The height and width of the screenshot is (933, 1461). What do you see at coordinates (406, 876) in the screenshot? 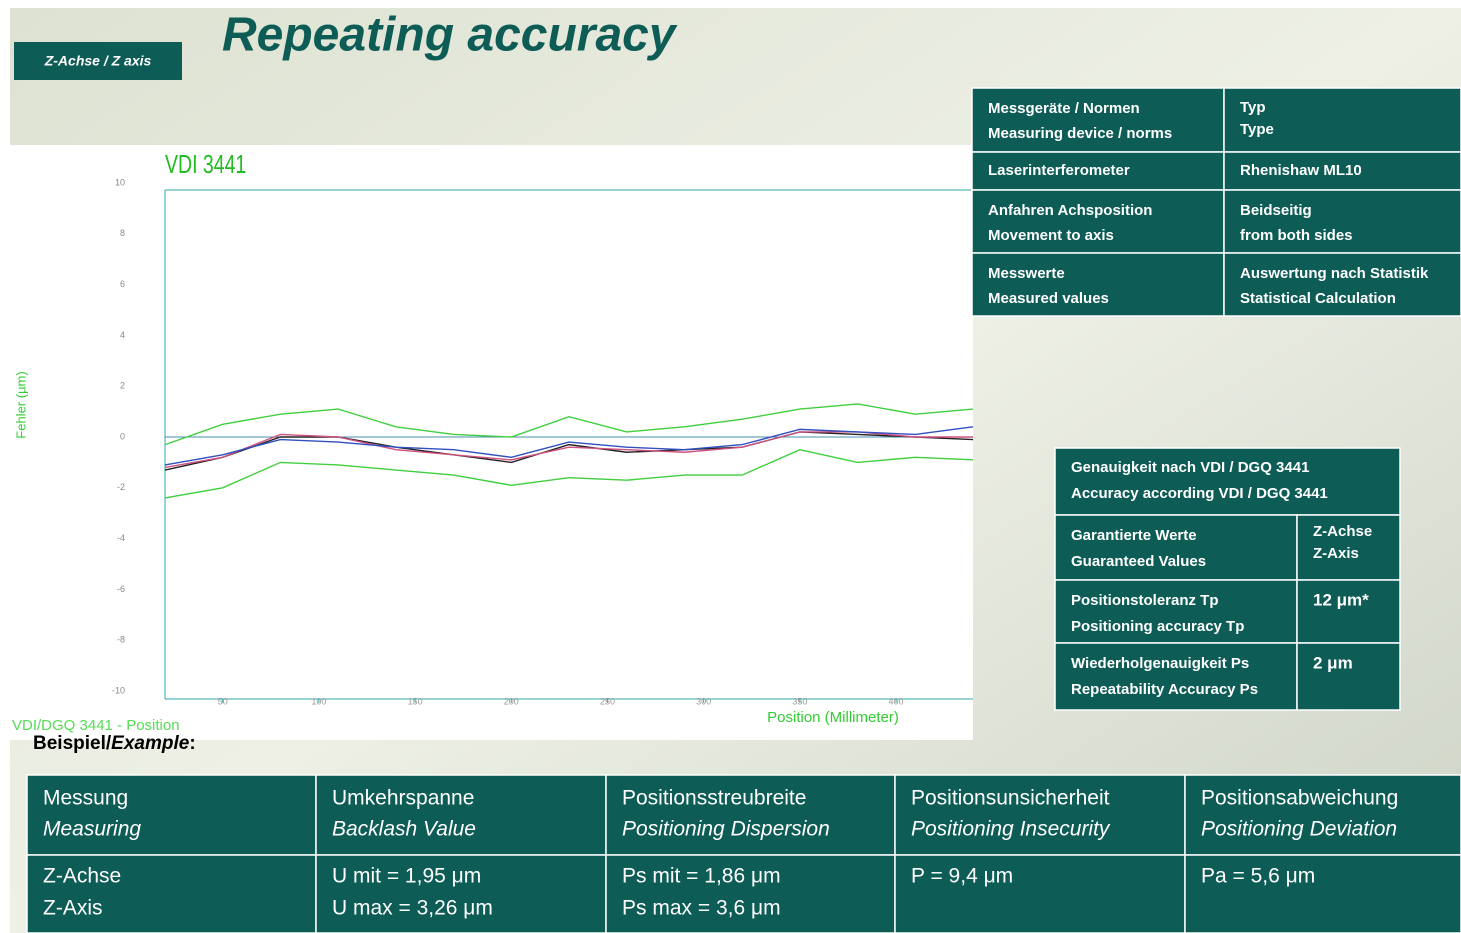
I see `cell-text: U mit = 1,95 μm` at bounding box center [406, 876].